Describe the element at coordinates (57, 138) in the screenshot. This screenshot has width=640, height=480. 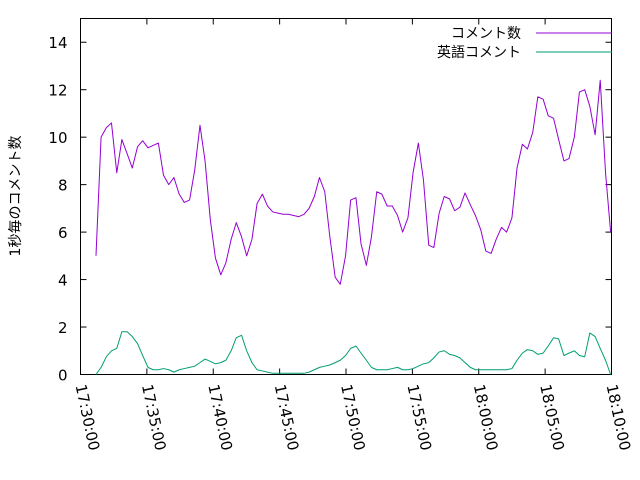
I see `y-tick-label: 10` at that location.